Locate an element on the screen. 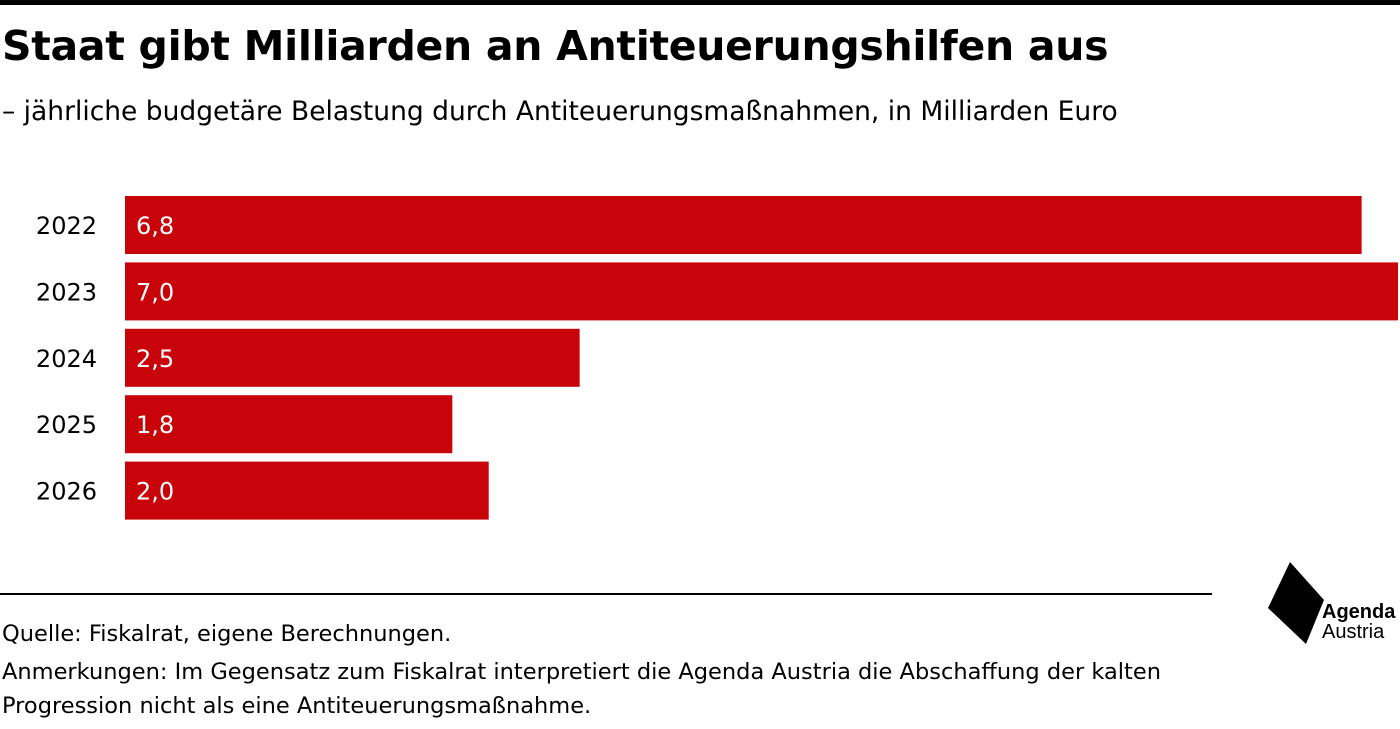  bar-2024 is located at coordinates (352, 357).